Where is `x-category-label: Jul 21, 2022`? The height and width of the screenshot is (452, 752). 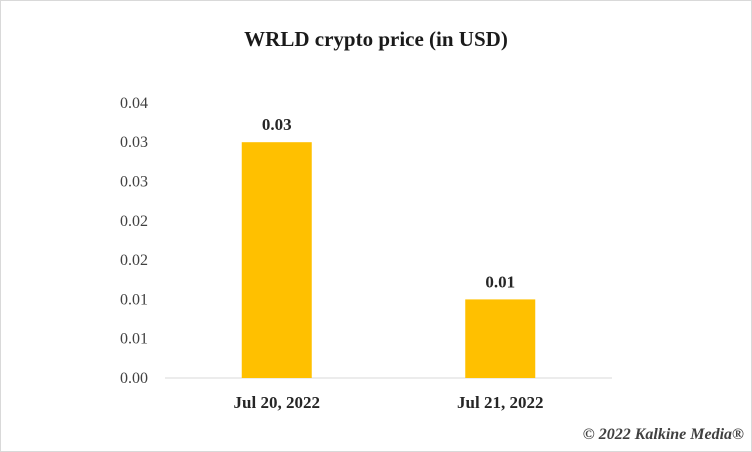 x-category-label: Jul 21, 2022 is located at coordinates (500, 402).